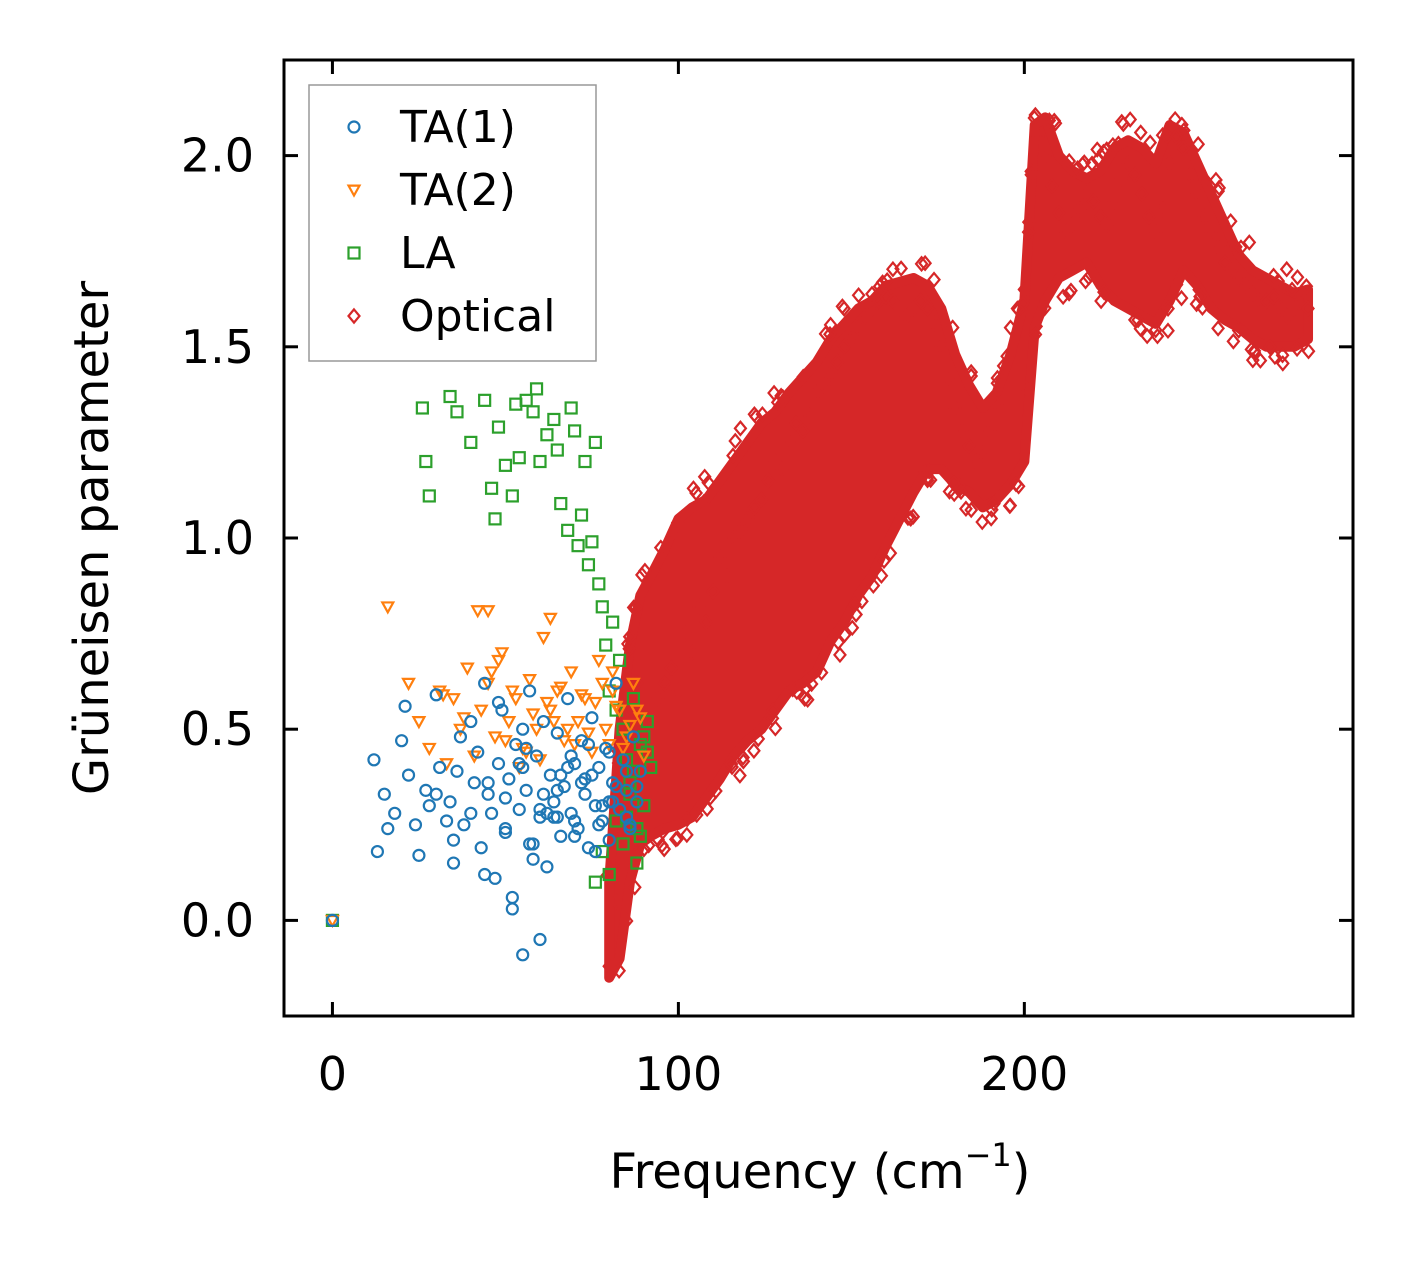 This screenshot has width=1413, height=1264. I want to click on y-tick-label: 1.0, so click(217, 538).